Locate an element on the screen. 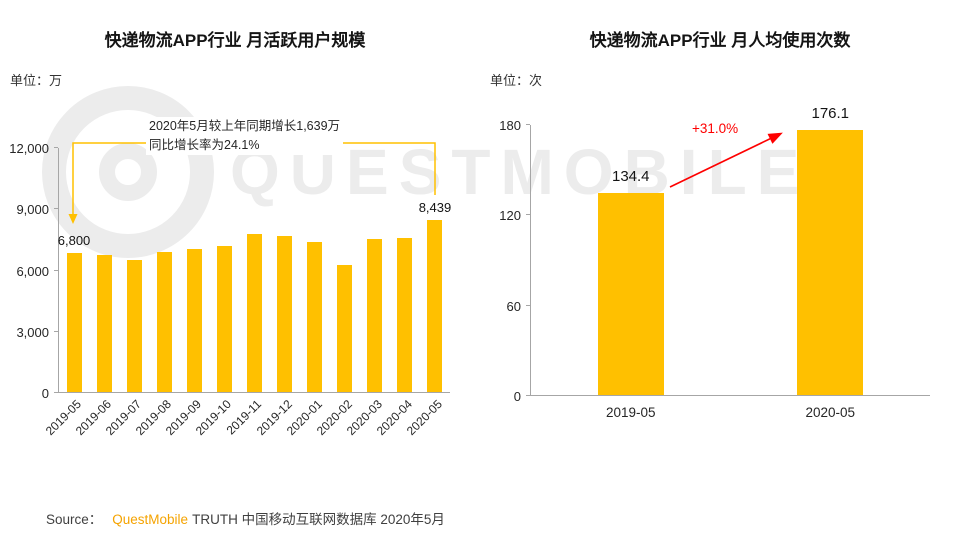  y-tick-label: 120 is located at coordinates (510, 216).